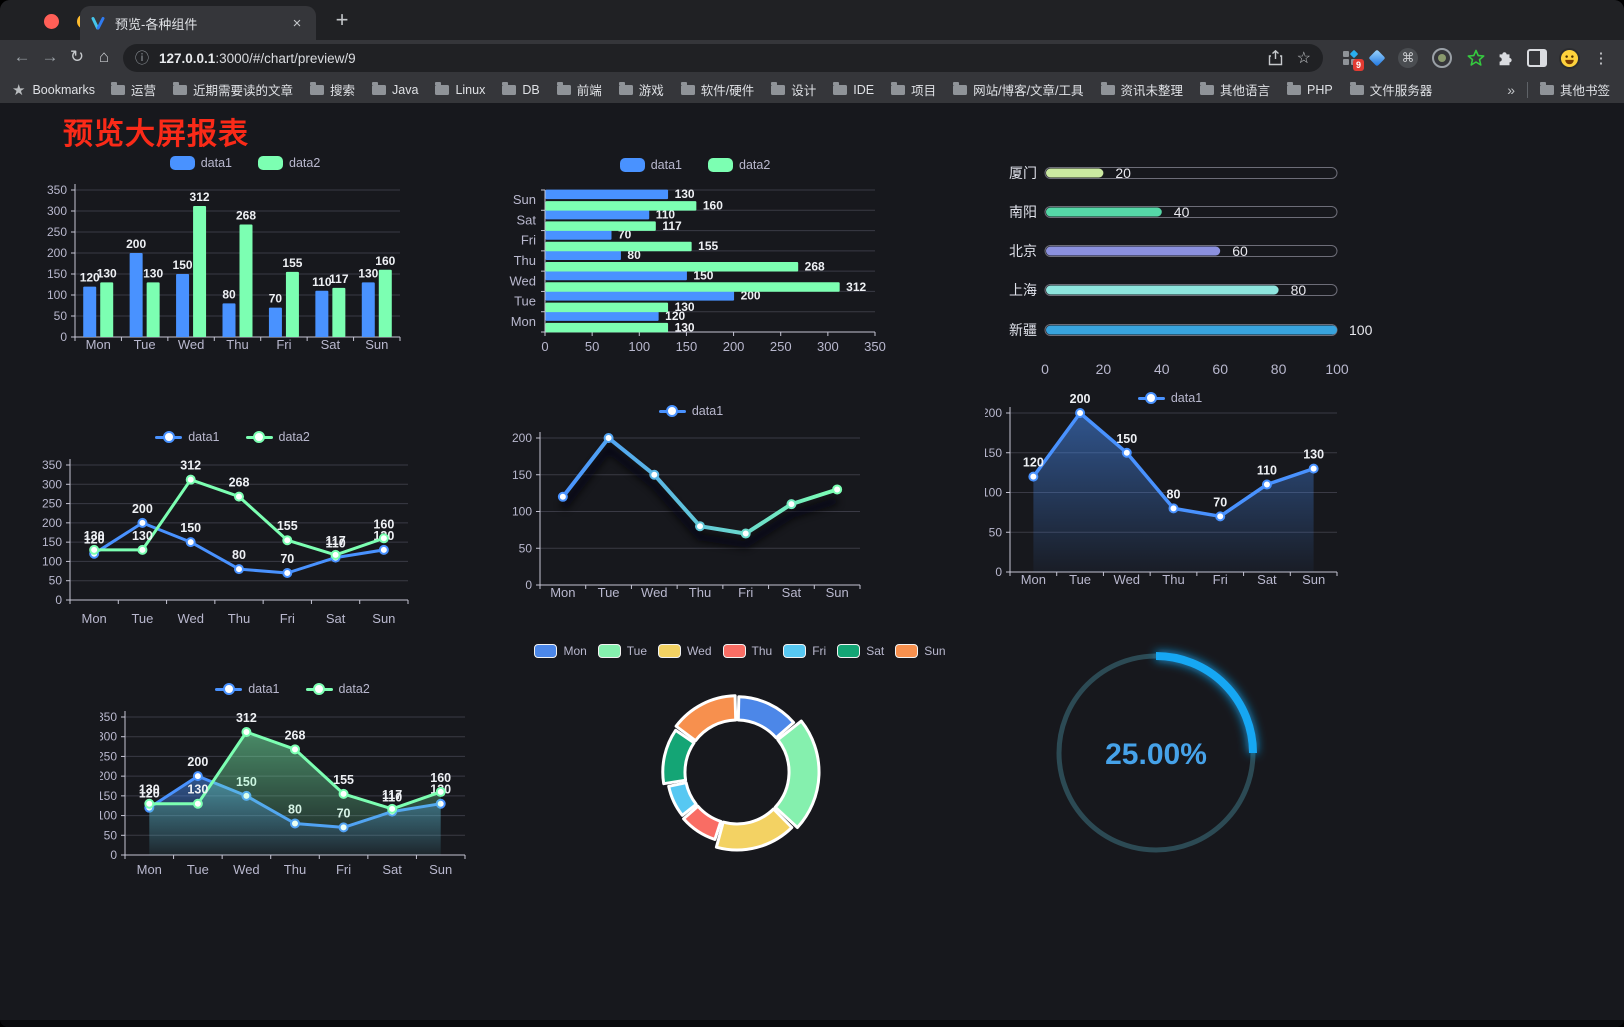  What do you see at coordinates (1023, 251) in the screenshot?
I see `svg-text: 北京` at bounding box center [1023, 251].